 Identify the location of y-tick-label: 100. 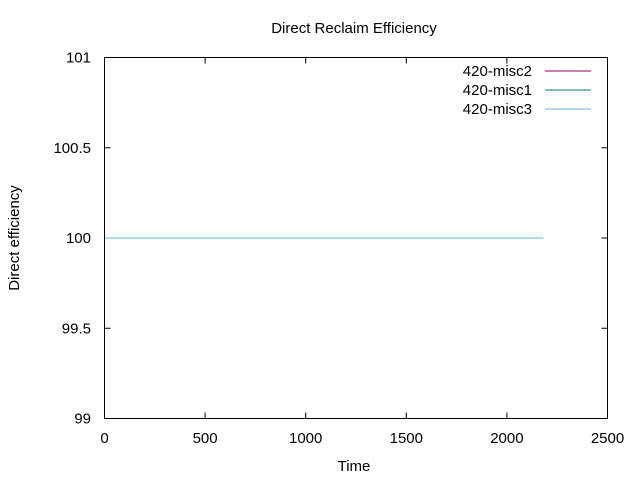
(78, 238).